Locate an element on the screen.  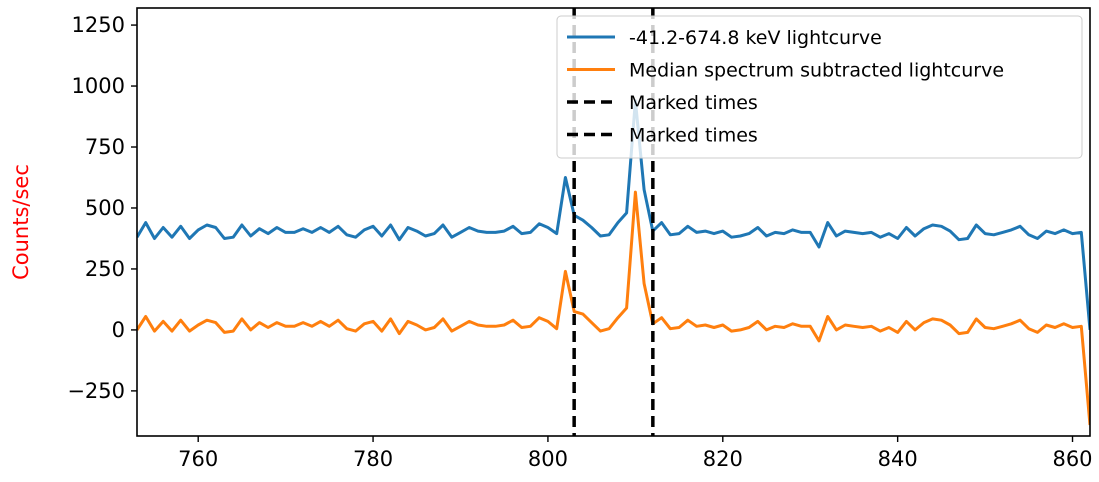
y-tick-label: 0 is located at coordinates (118, 330).